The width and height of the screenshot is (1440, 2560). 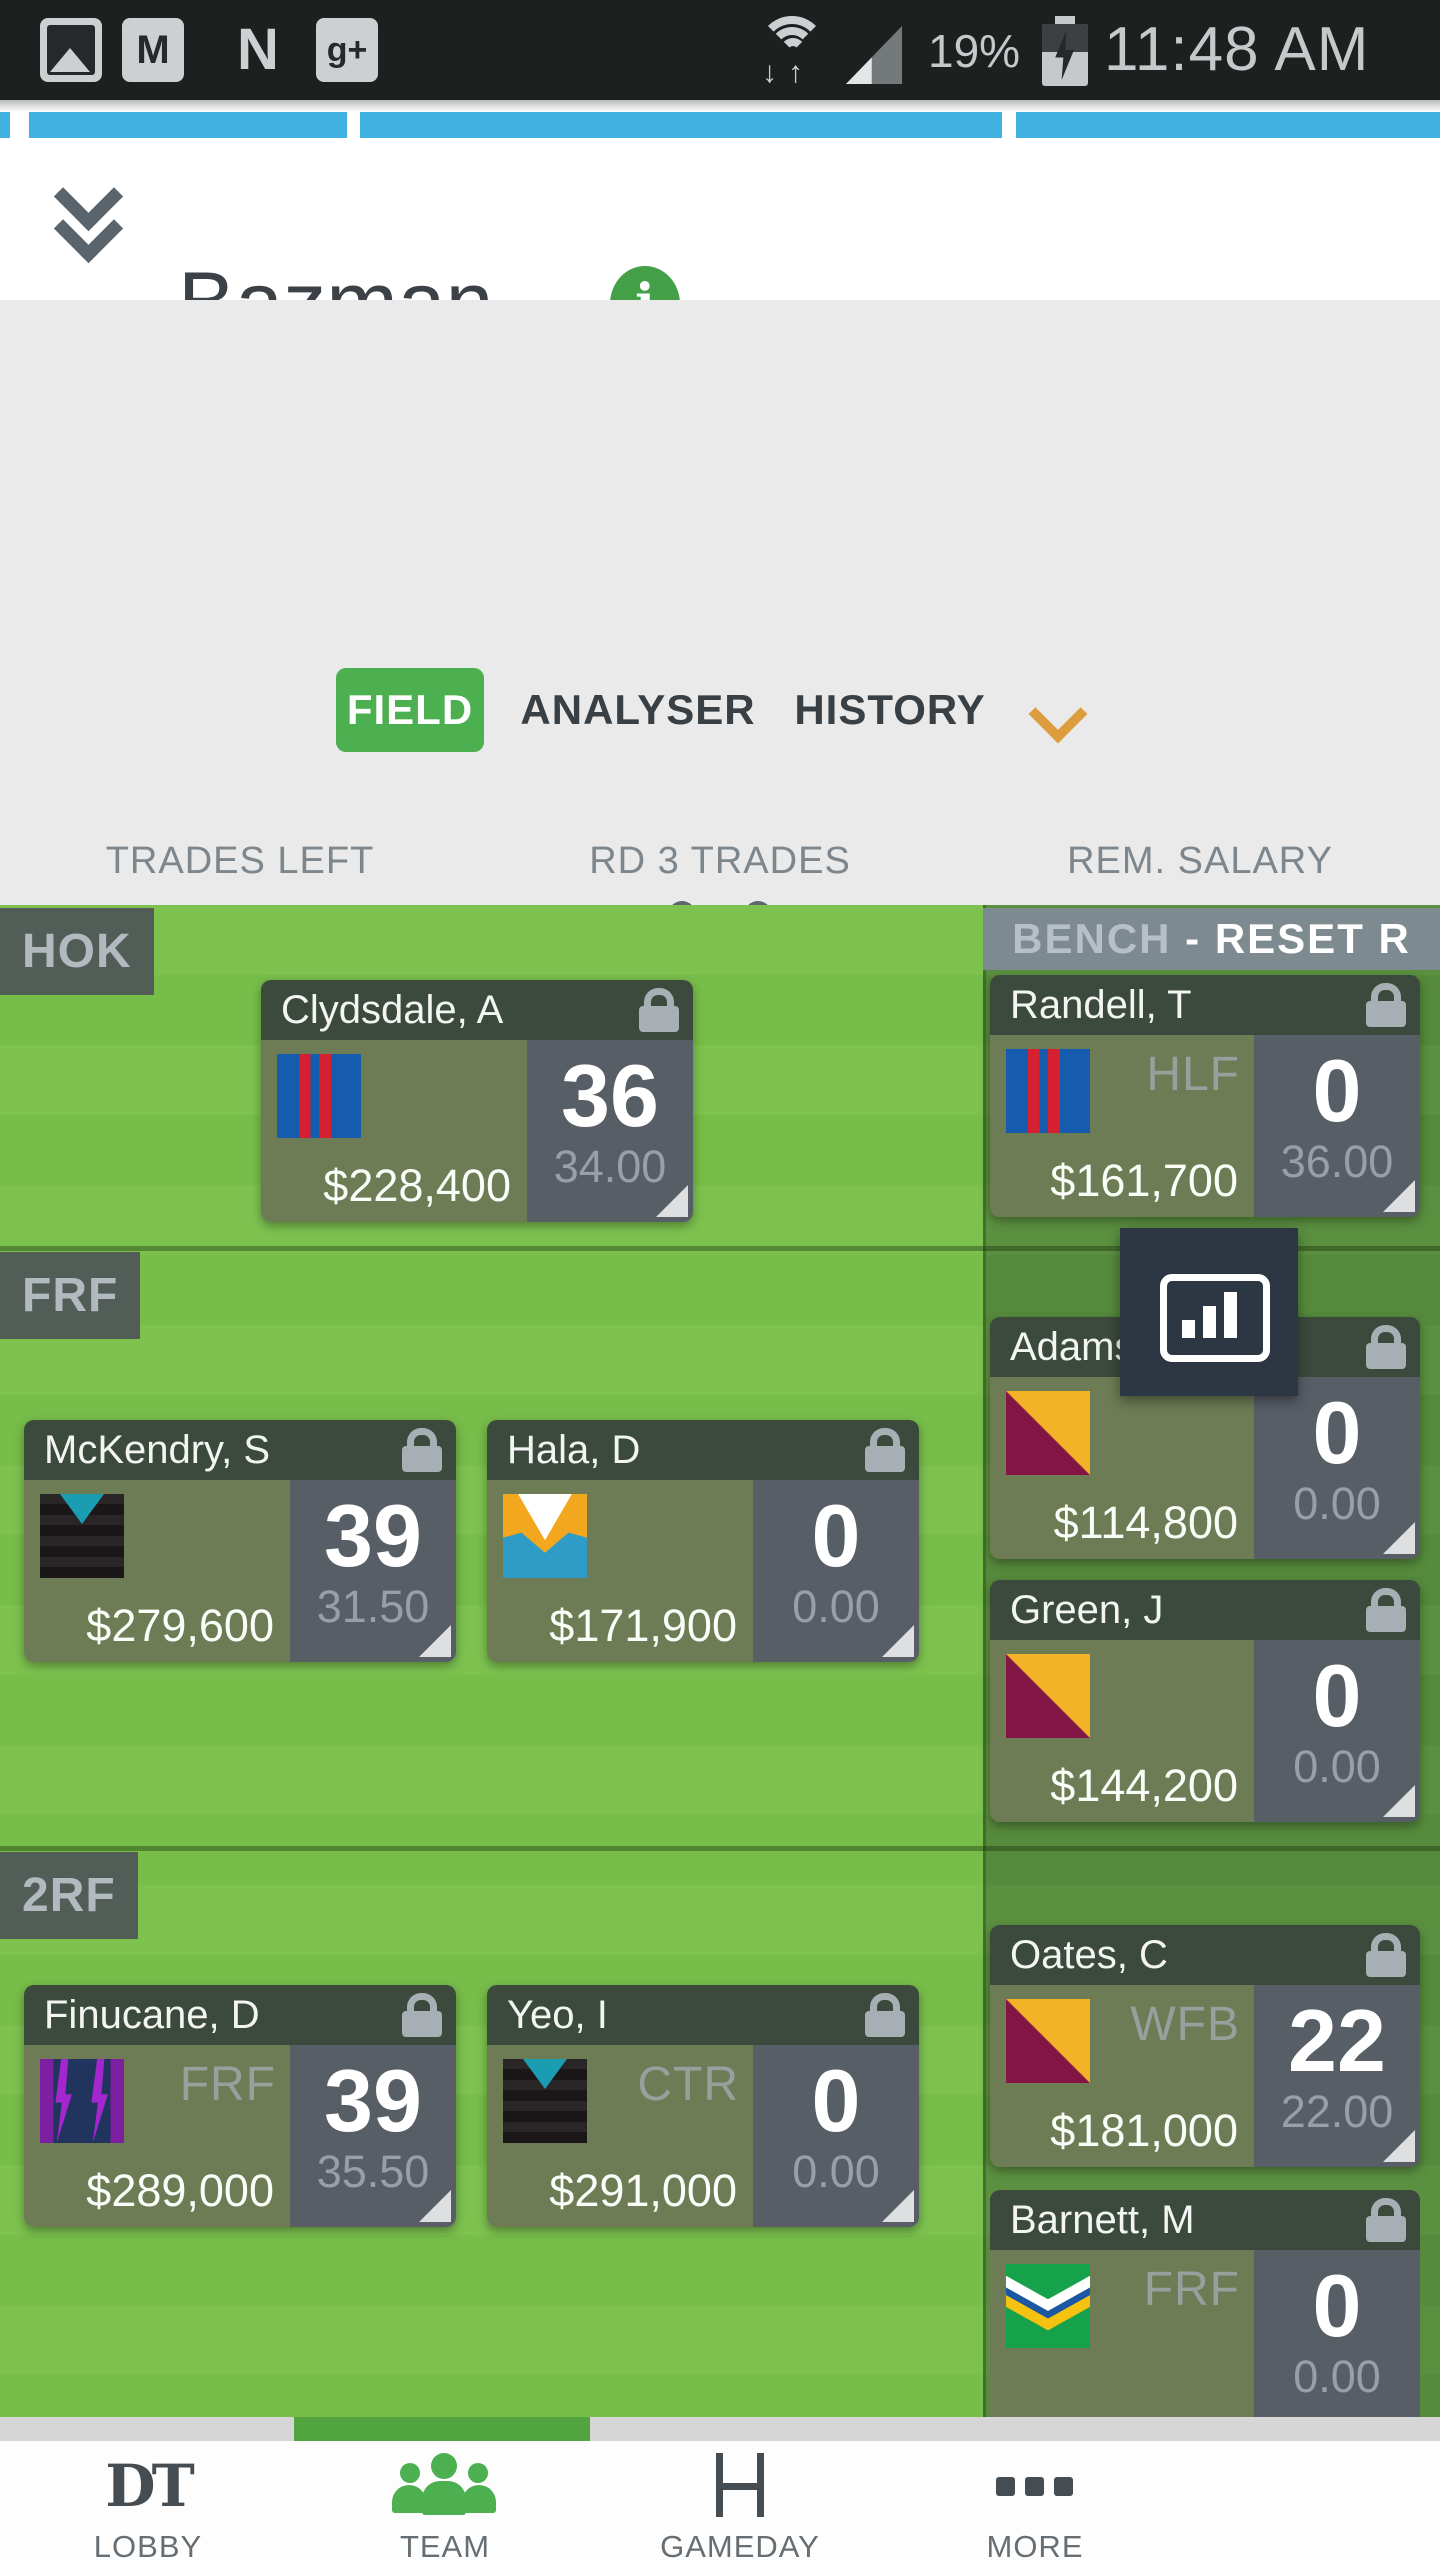 I want to click on nav-label: GAMEDAY, so click(x=740, y=2544).